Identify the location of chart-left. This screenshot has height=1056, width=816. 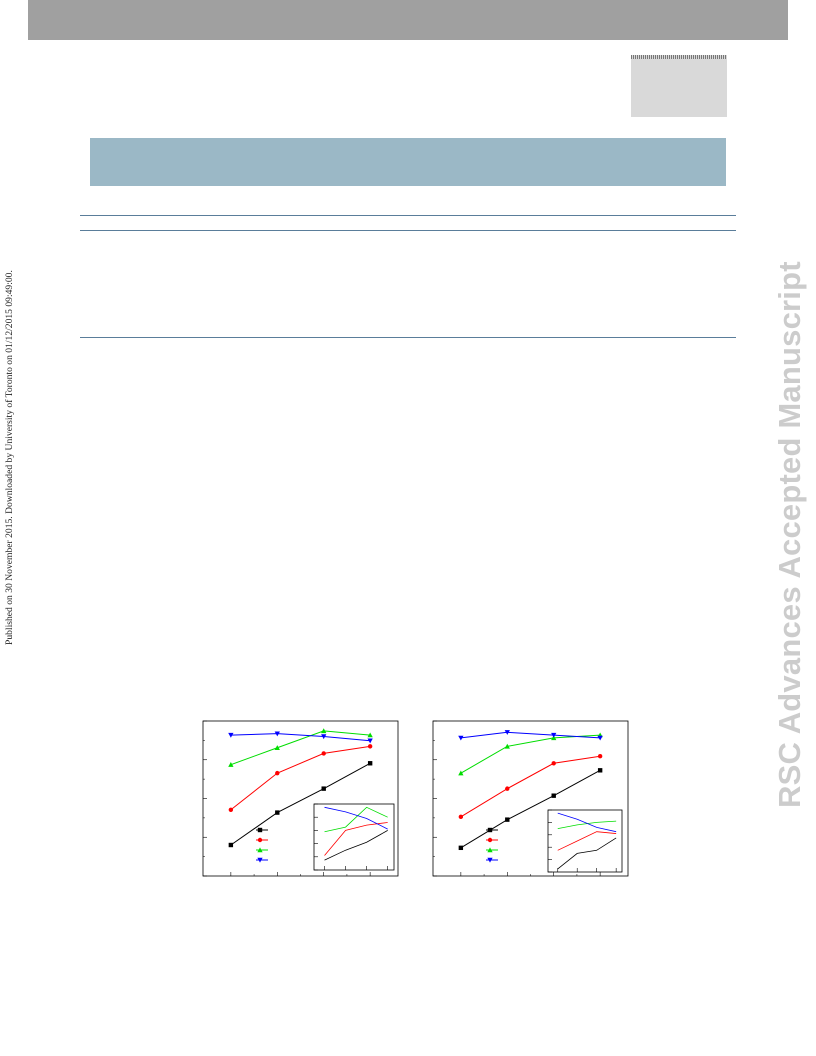
(300, 798).